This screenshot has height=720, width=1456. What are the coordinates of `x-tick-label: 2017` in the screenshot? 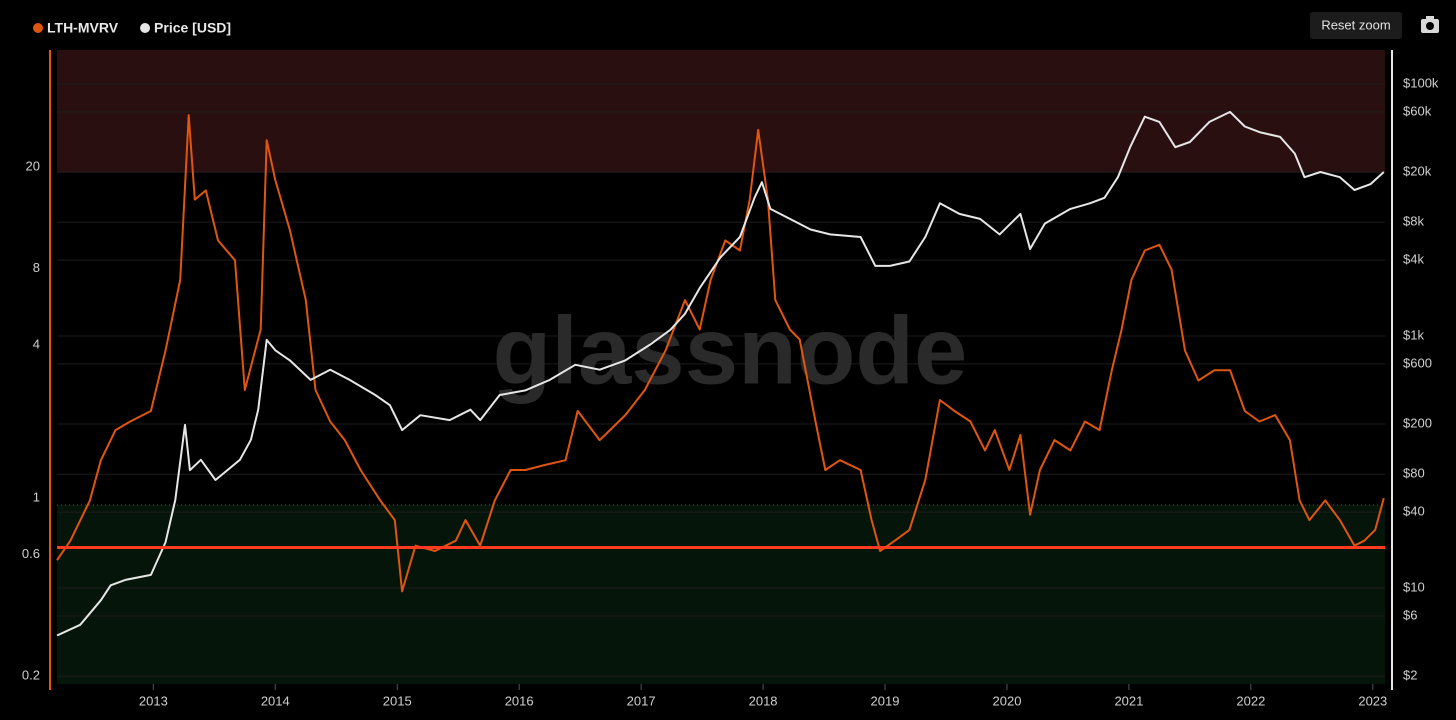 It's located at (641, 700).